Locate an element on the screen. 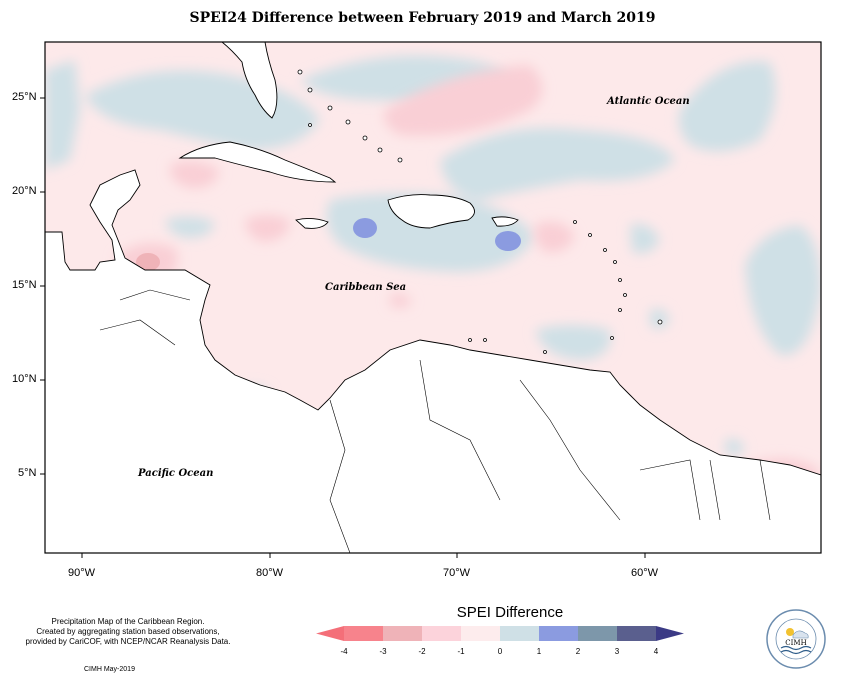  legend-tick-label: -4 is located at coordinates (344, 651).